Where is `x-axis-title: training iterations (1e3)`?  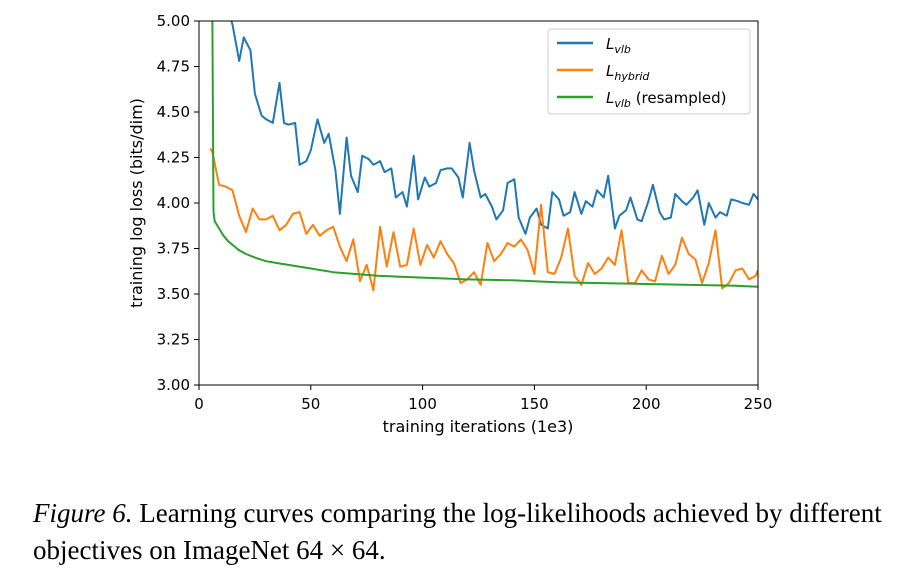
x-axis-title: training iterations (1e3) is located at coordinates (478, 426).